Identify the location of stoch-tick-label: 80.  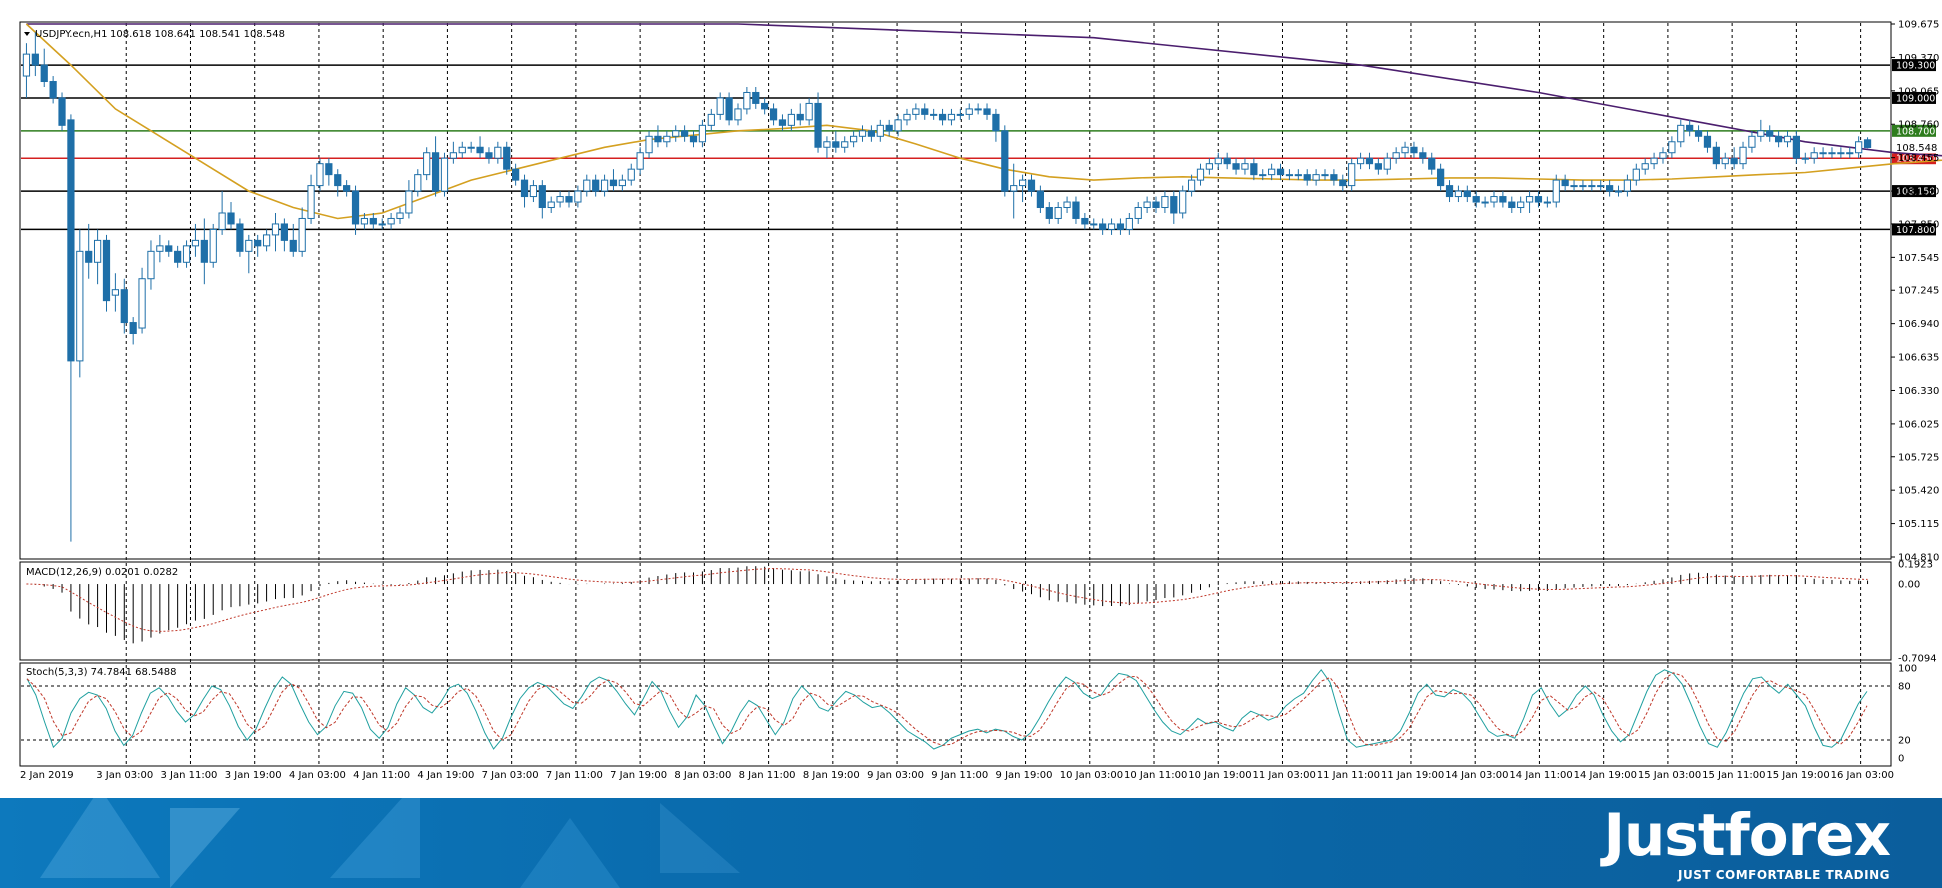
(1904, 687).